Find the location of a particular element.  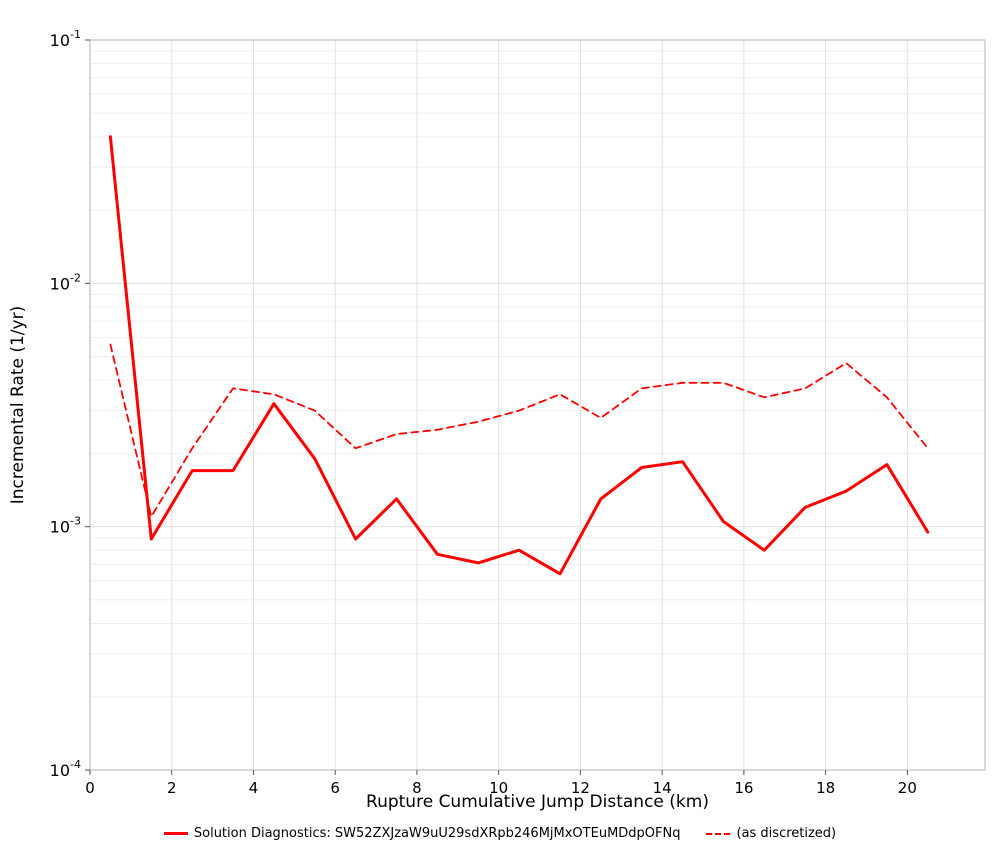

y-tick-label: 10⁻² is located at coordinates (65, 282).